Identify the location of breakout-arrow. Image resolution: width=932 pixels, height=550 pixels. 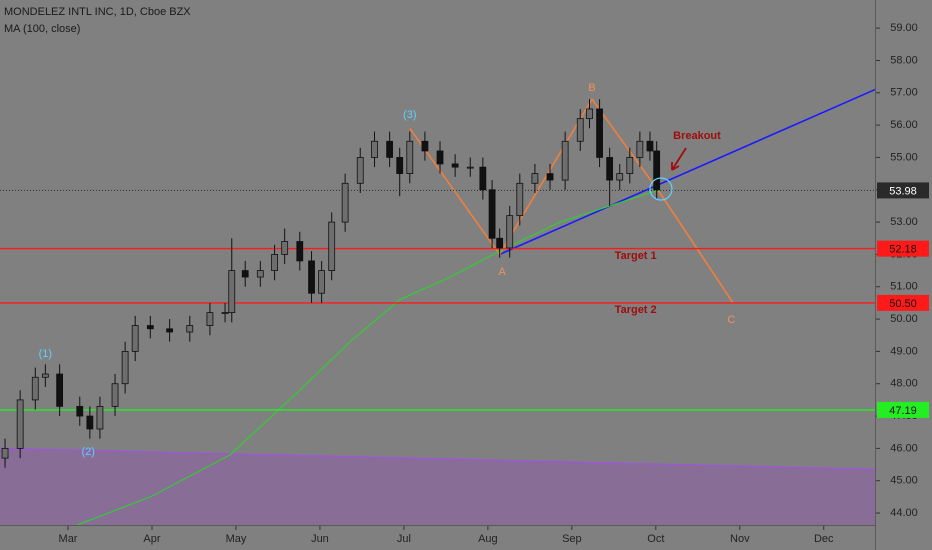
(679, 159).